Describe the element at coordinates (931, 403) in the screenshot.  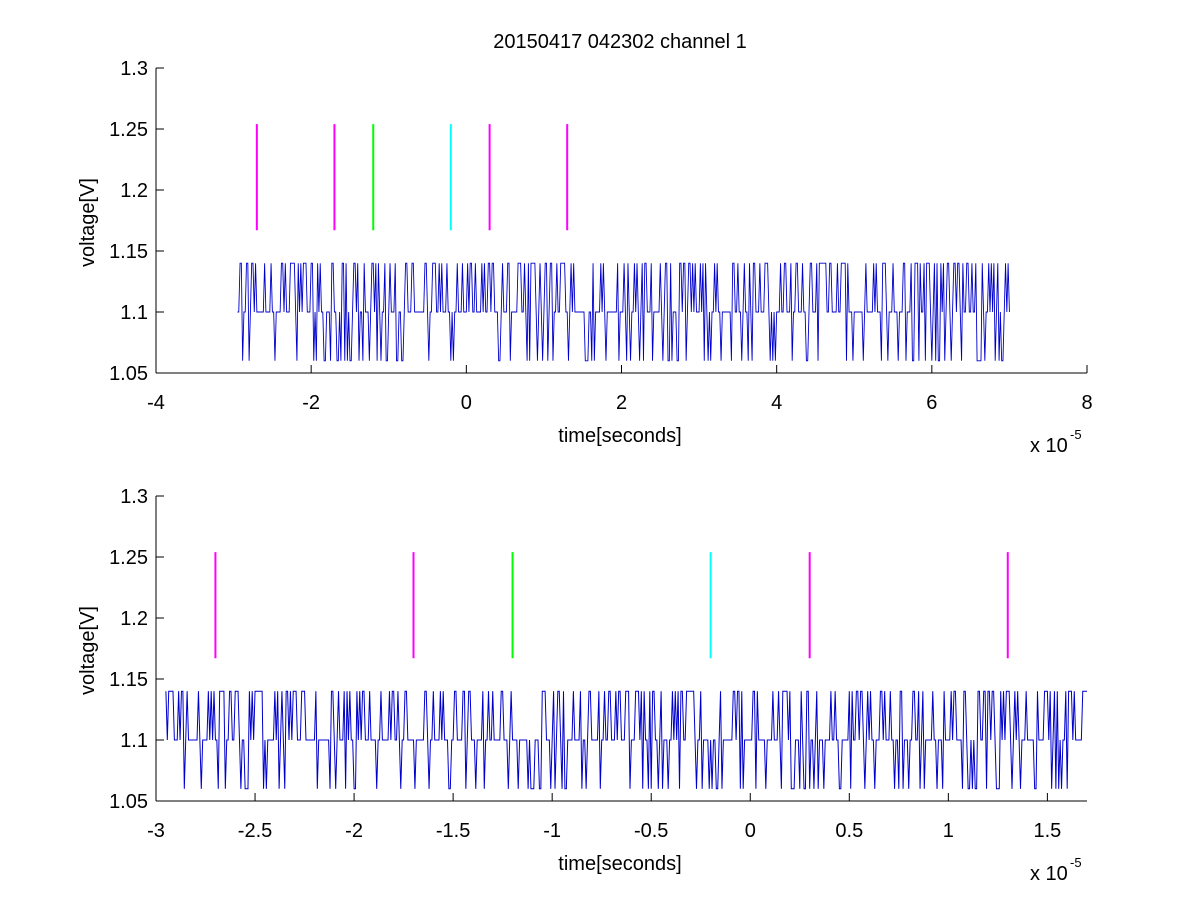
I see `x-tick-label: 6` at that location.